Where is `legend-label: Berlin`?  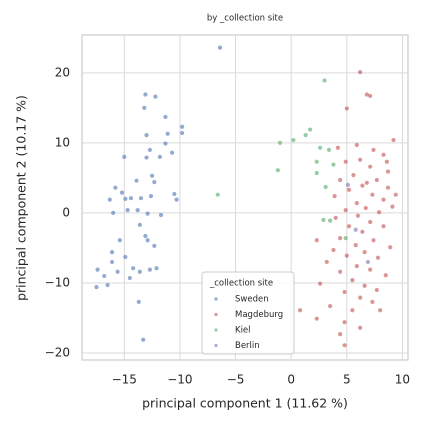
legend-label: Berlin is located at coordinates (247, 346).